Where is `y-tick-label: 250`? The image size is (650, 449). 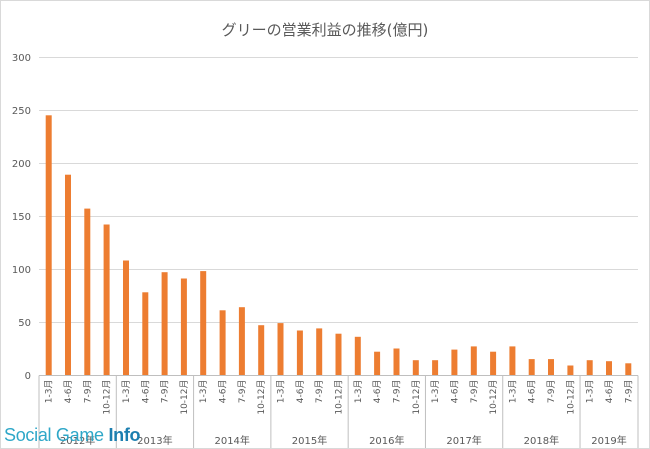
y-tick-label: 250 is located at coordinates (21, 111).